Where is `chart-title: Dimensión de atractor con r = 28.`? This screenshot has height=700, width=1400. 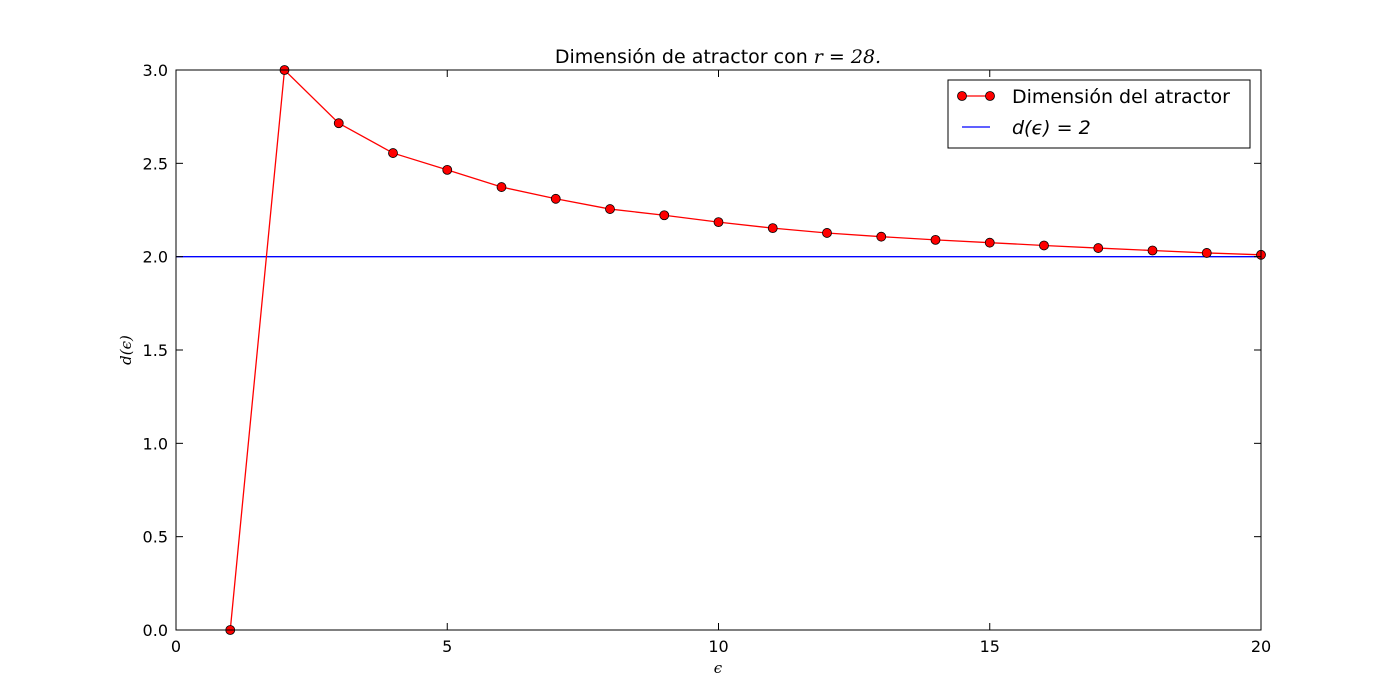 chart-title: Dimensión de atractor con r = 28. is located at coordinates (718, 57).